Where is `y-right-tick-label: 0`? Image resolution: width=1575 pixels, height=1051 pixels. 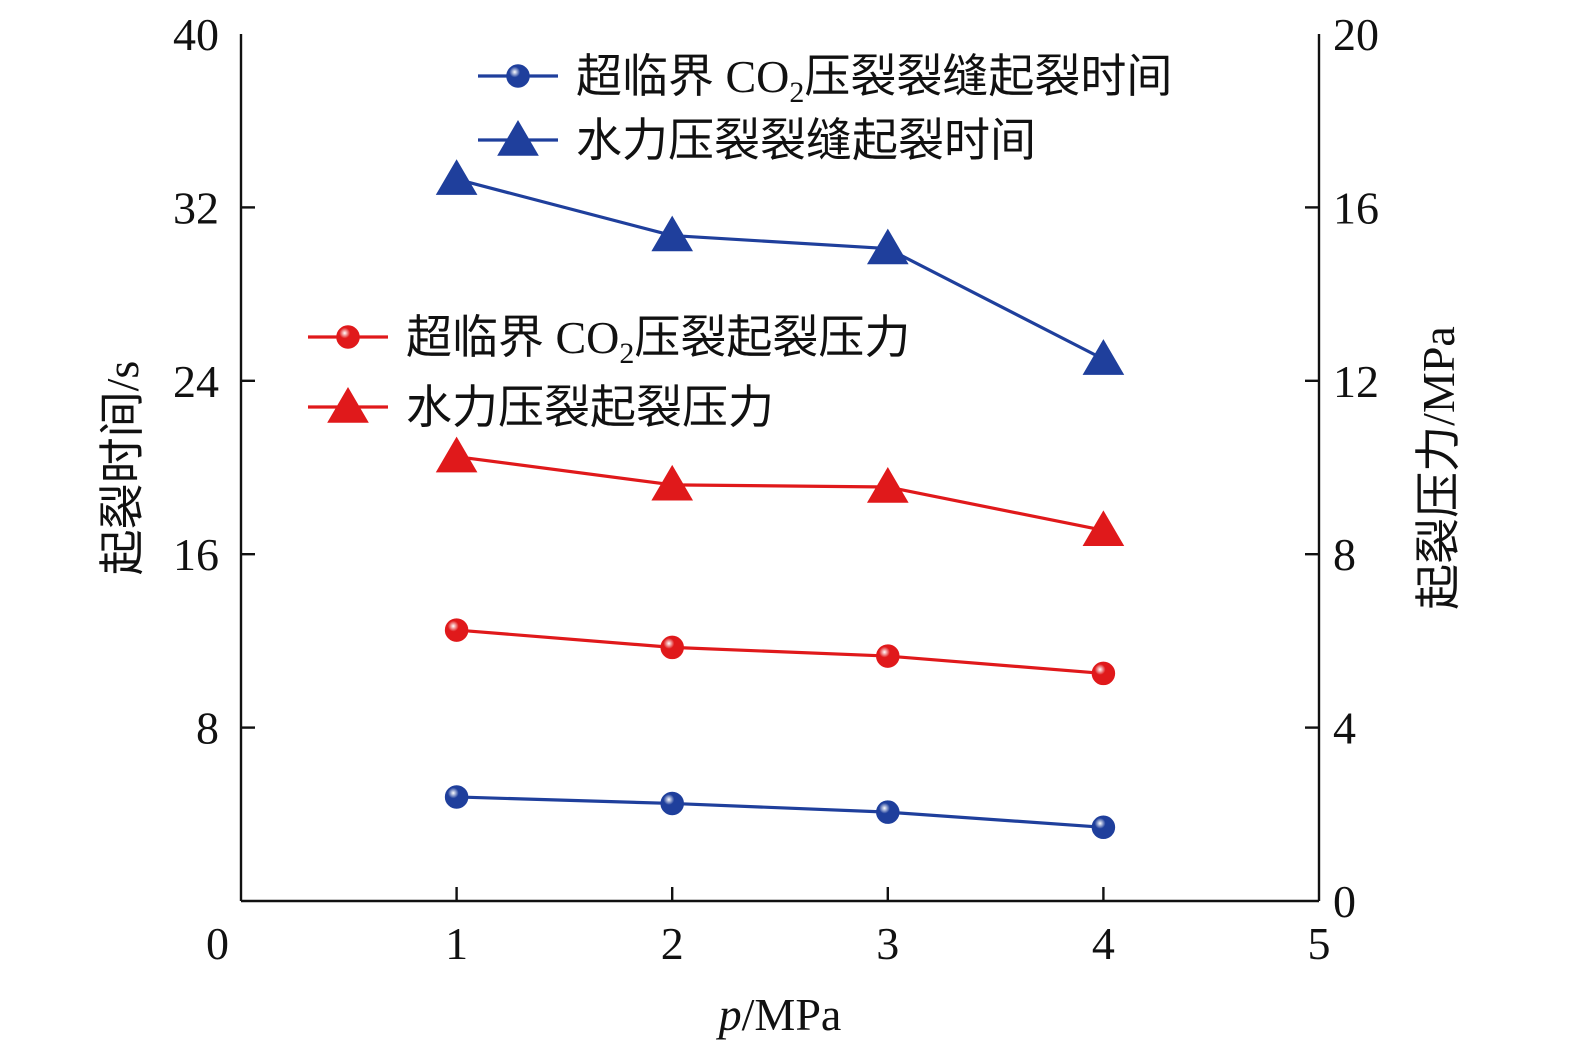
y-right-tick-label: 0 is located at coordinates (1344, 901).